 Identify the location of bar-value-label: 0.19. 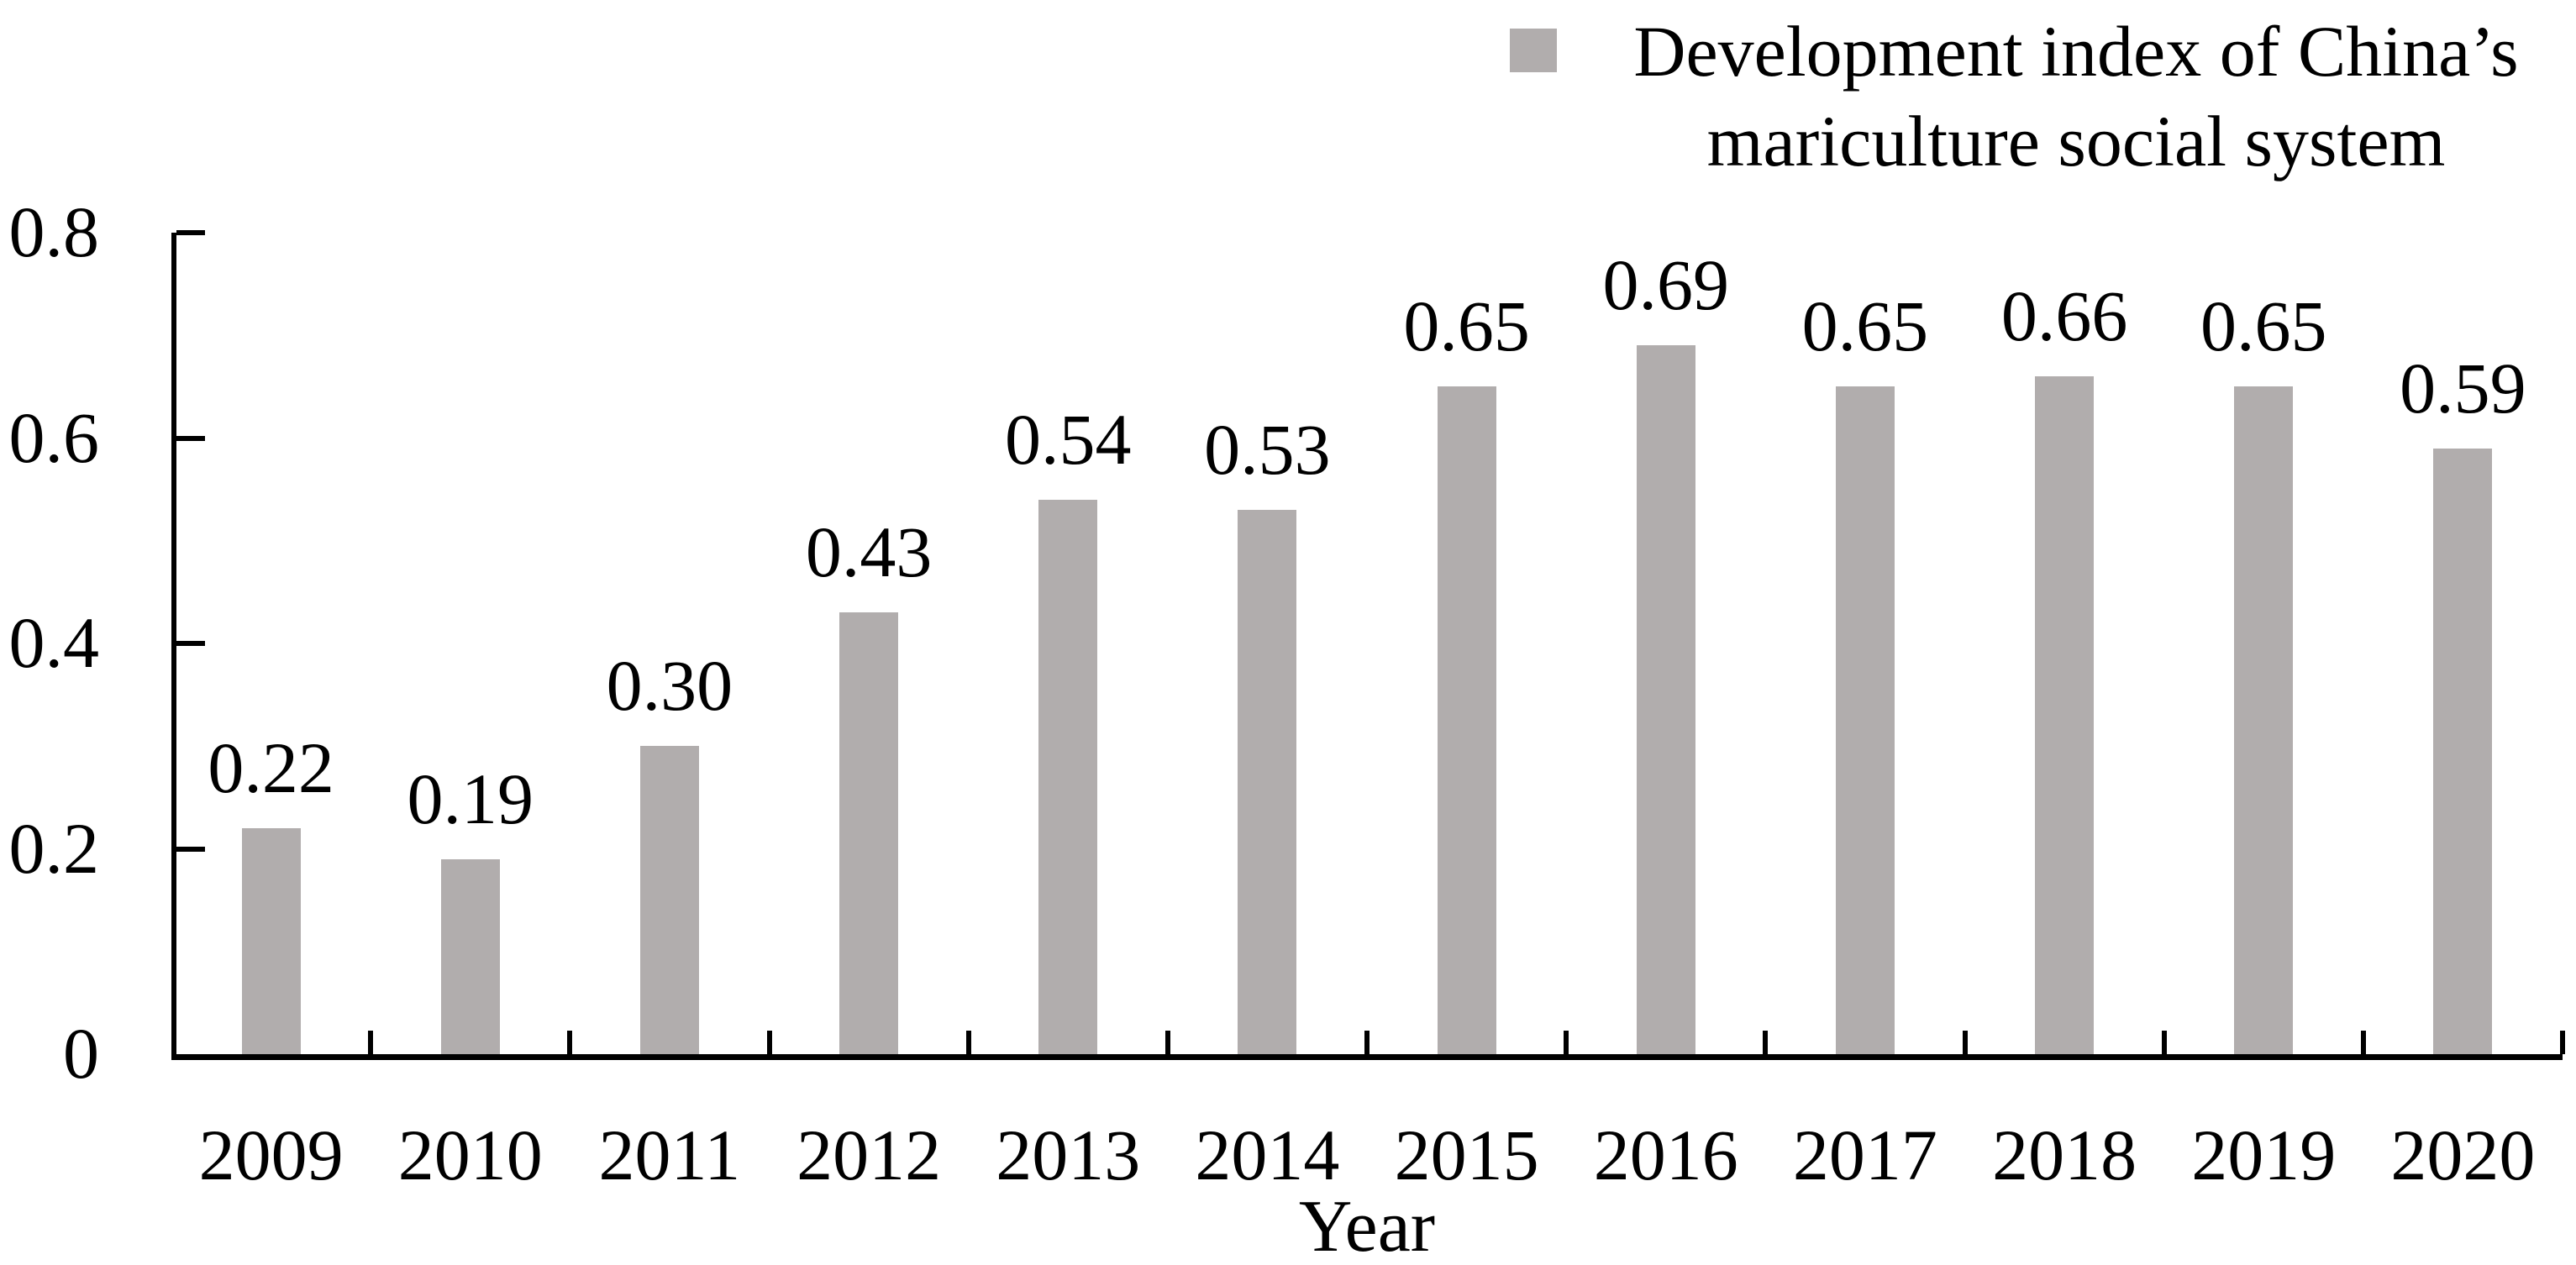
(470, 798).